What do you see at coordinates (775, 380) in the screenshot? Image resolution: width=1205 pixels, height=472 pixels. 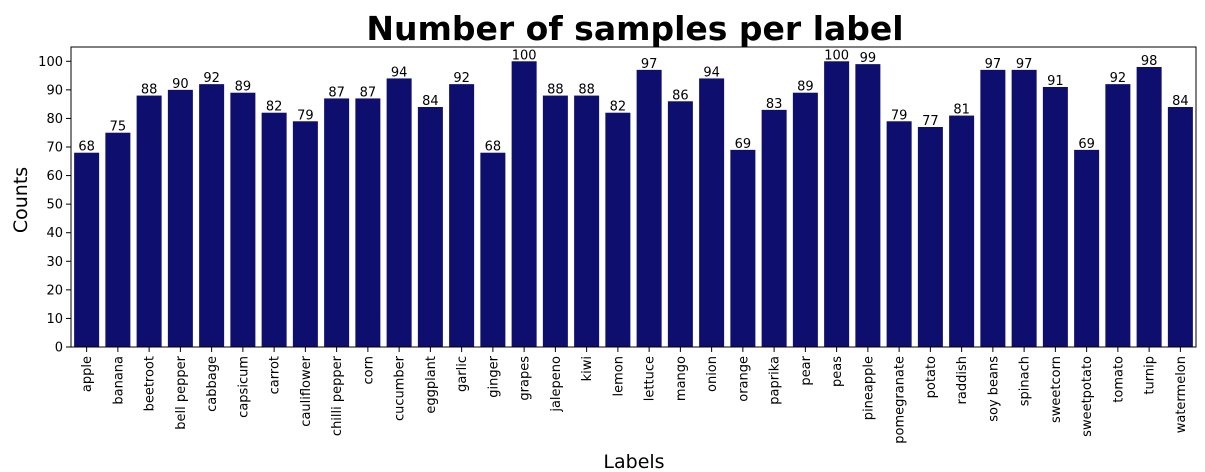 I see `x-tick-label: paprika` at bounding box center [775, 380].